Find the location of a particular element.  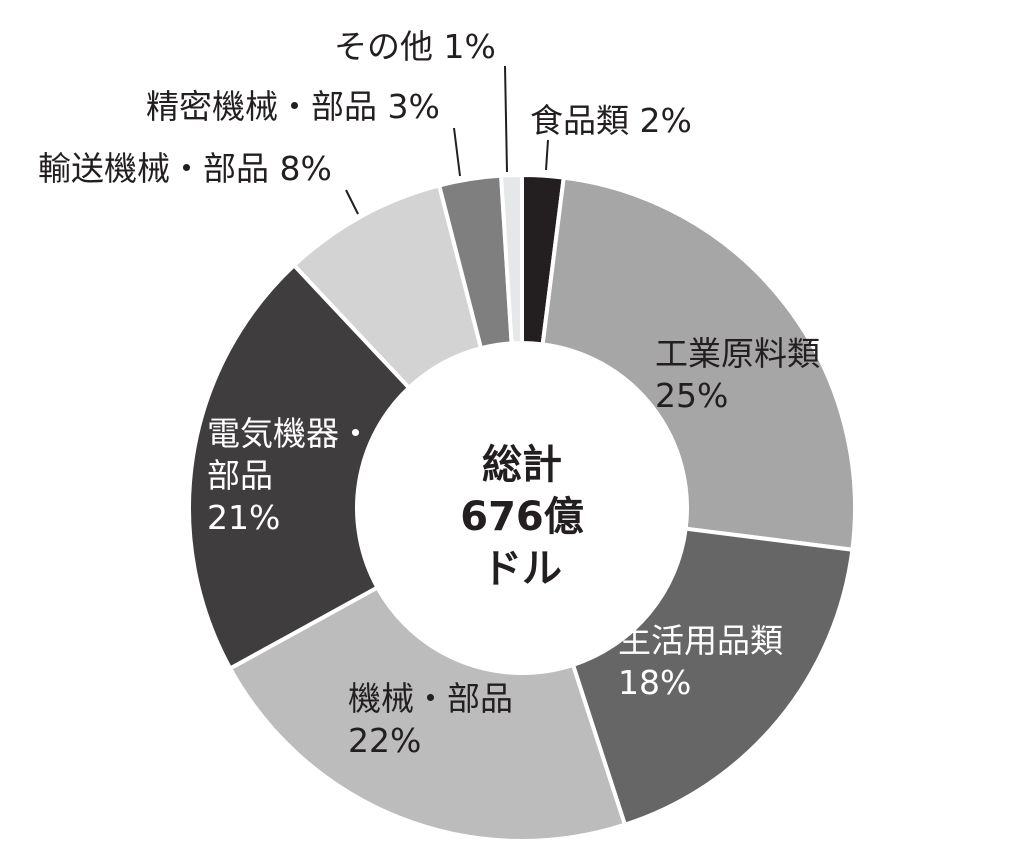

slice-label-2-line-0: 生活用品類 is located at coordinates (700, 640).